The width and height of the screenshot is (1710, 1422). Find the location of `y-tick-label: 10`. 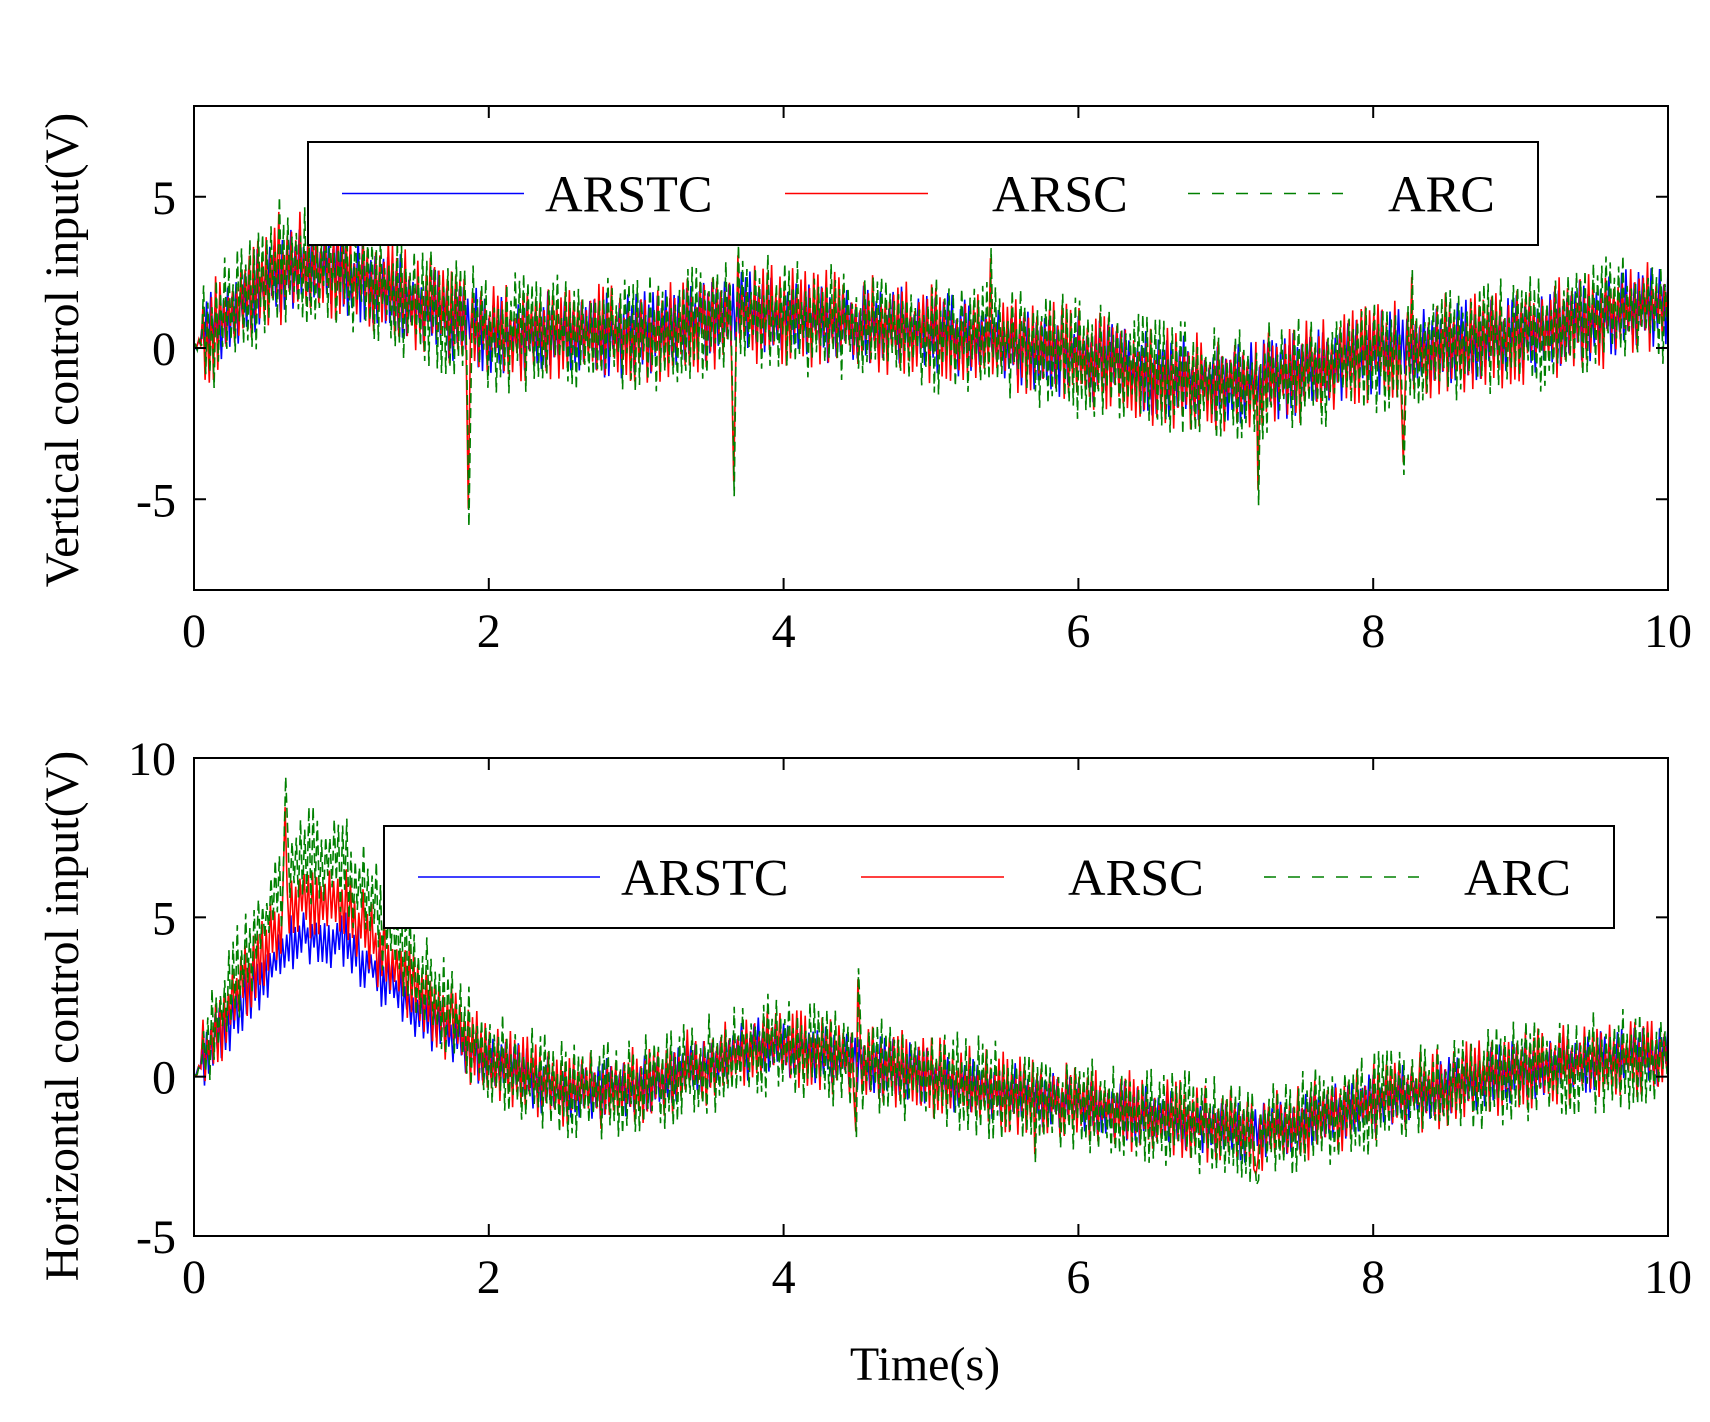

y-tick-label: 10 is located at coordinates (152, 759).